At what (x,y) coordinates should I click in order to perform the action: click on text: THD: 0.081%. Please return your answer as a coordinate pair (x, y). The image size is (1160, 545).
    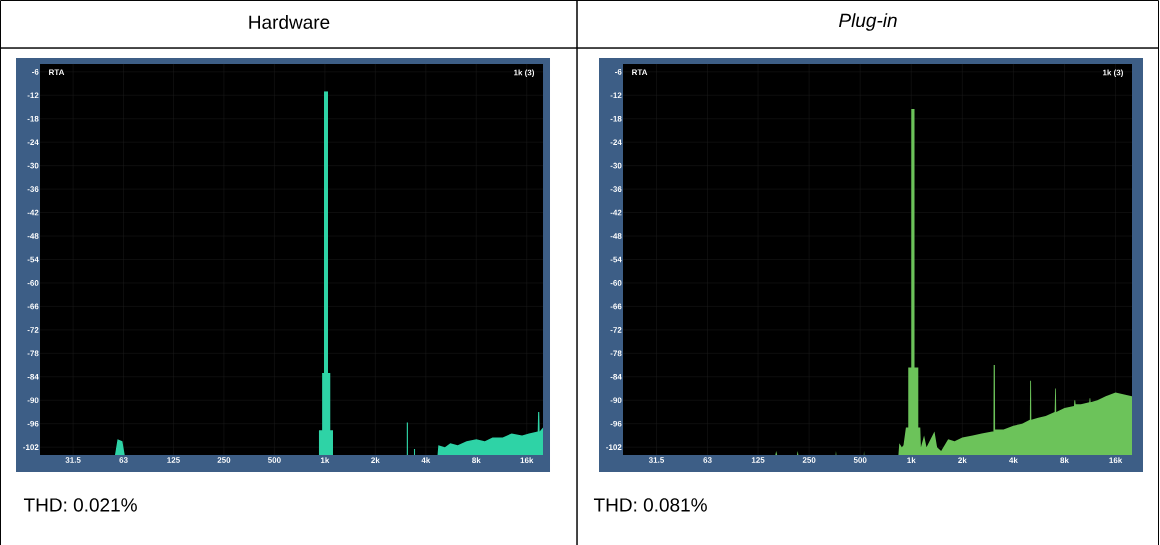
    Looking at the image, I should click on (650, 505).